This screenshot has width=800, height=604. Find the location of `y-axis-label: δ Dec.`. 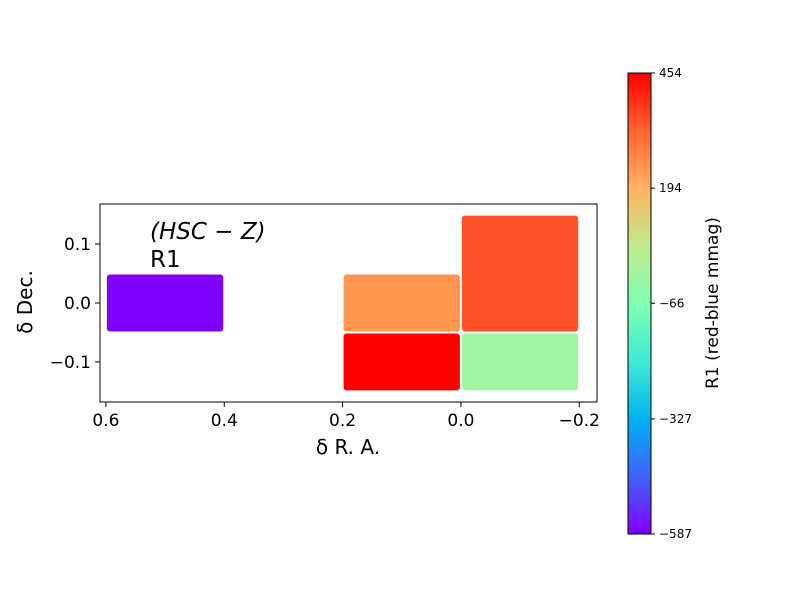

y-axis-label: δ Dec. is located at coordinates (25, 302).